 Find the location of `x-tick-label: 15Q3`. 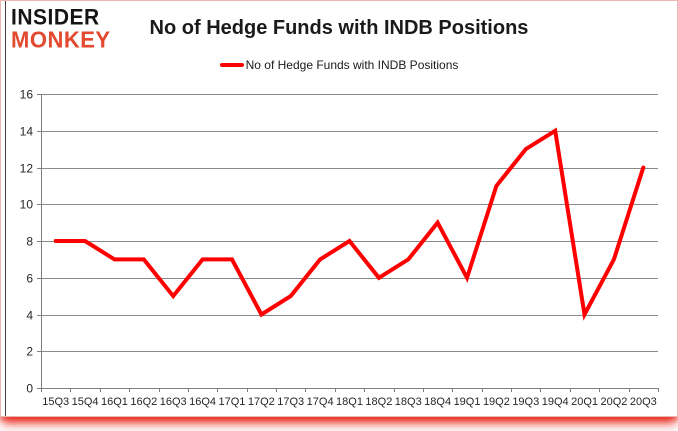

x-tick-label: 15Q3 is located at coordinates (55, 402).